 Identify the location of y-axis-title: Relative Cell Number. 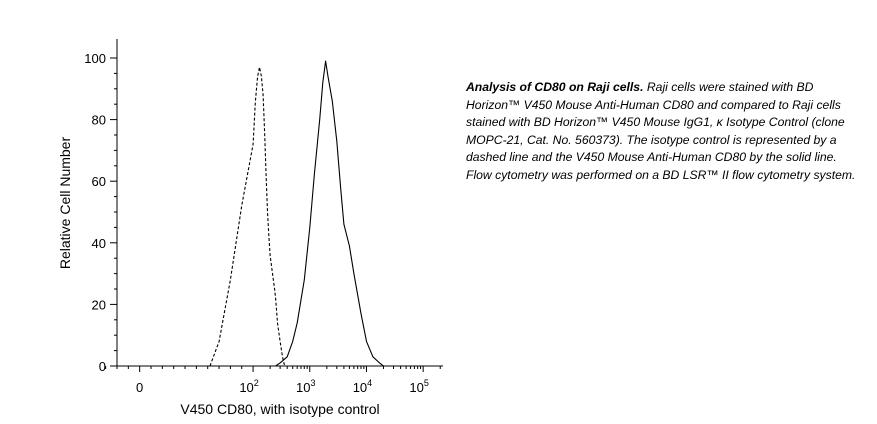
(65, 203).